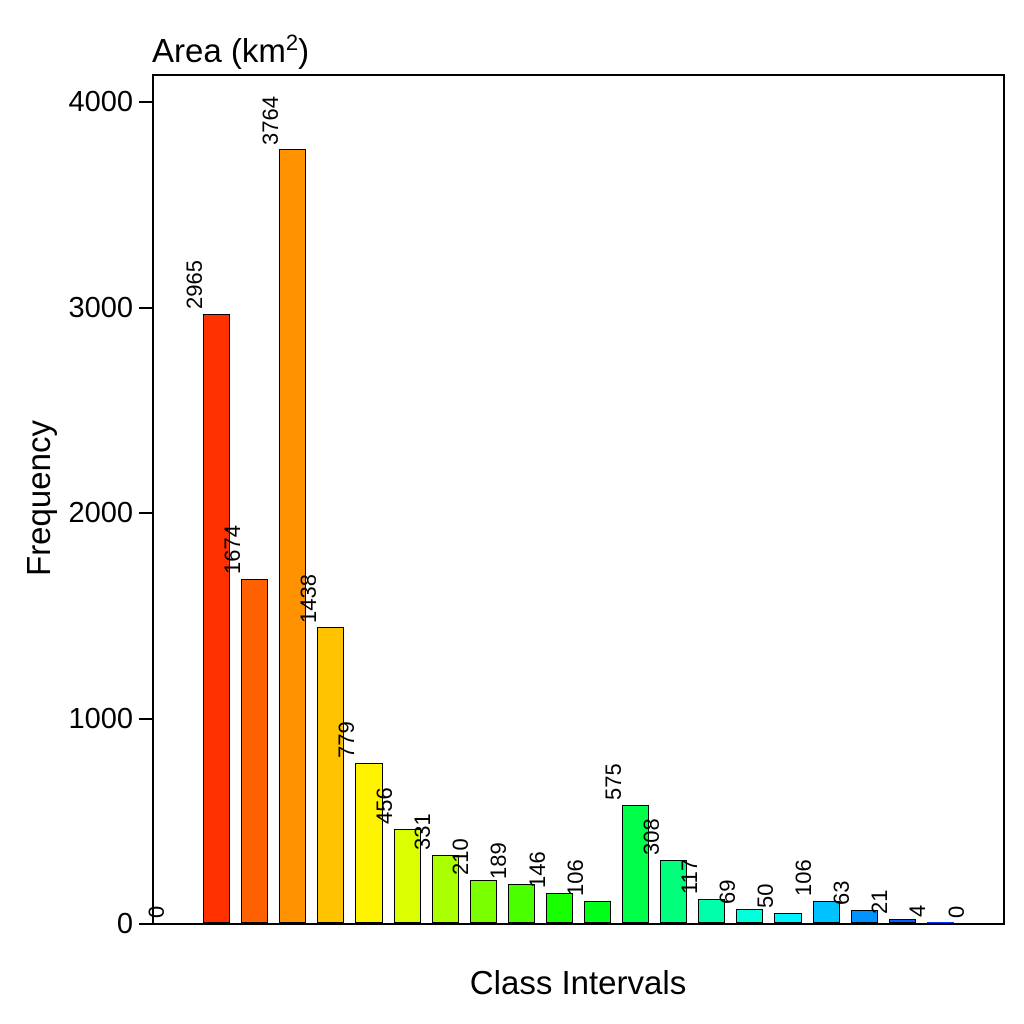 The image size is (1024, 1024). Describe the element at coordinates (232, 549) in the screenshot. I see `bar-value-label: 1674` at that location.